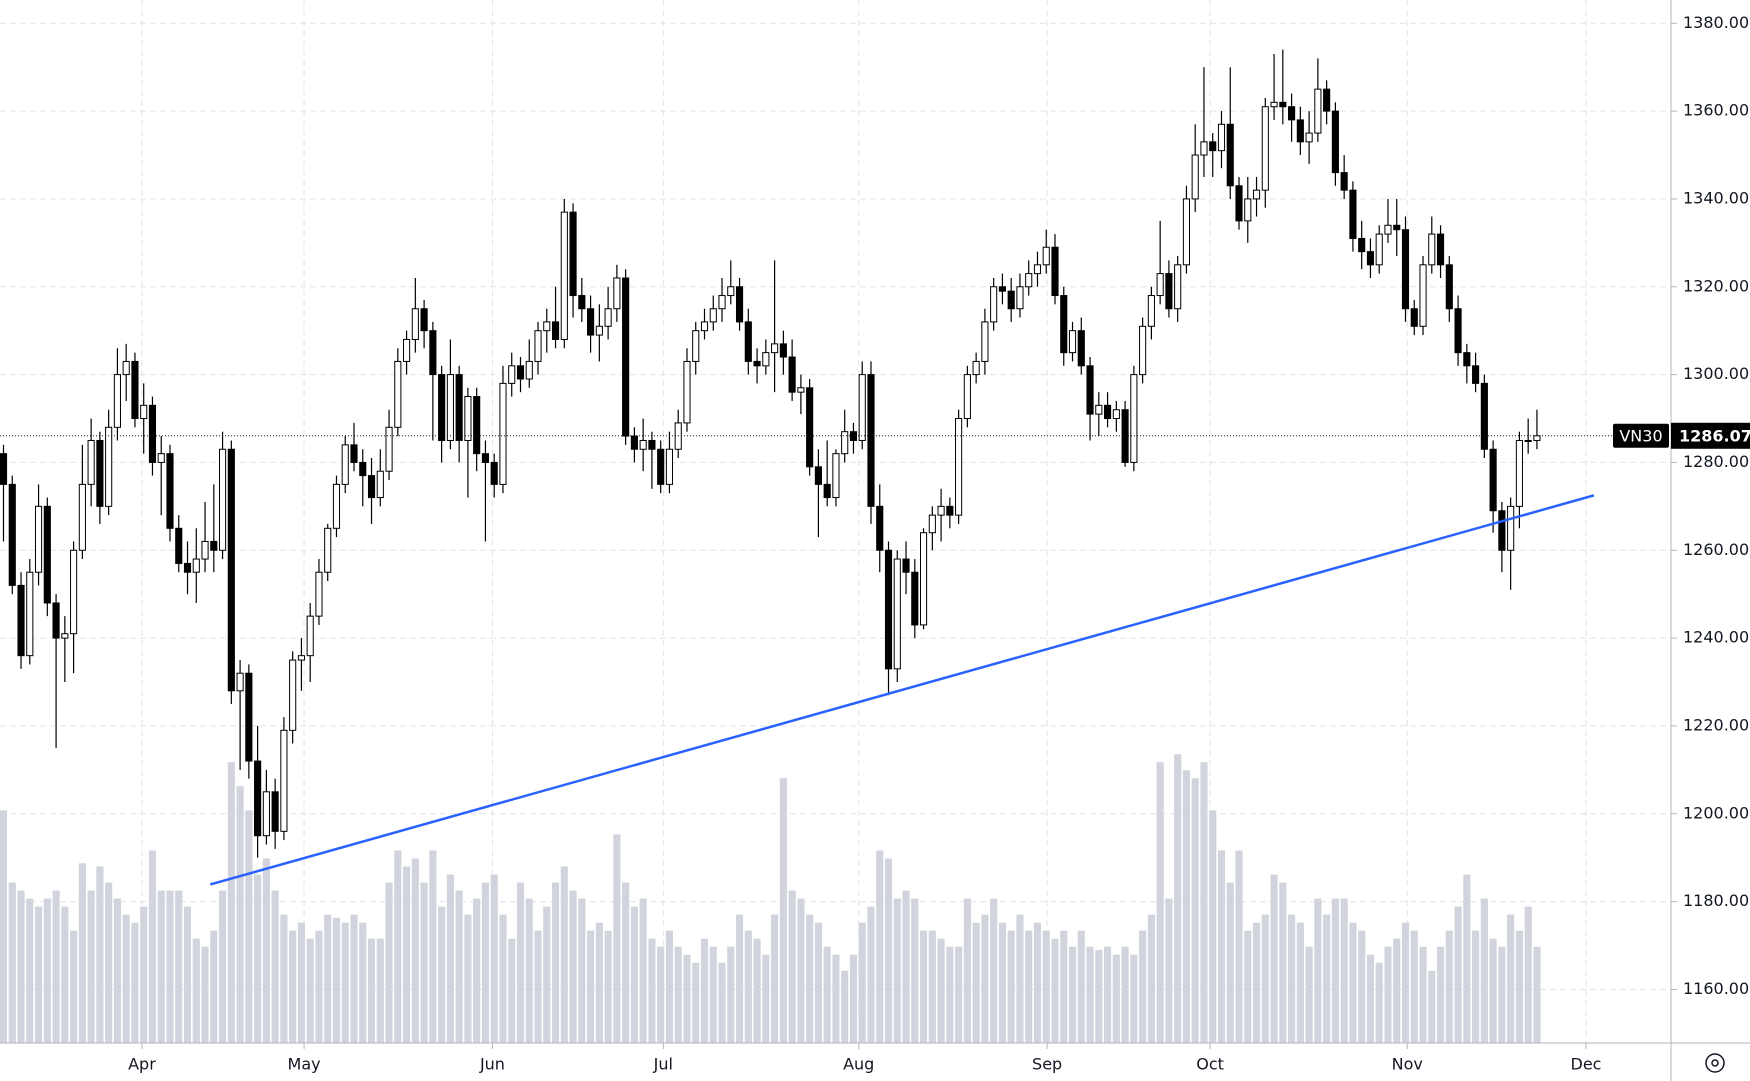 This screenshot has width=1750, height=1081. What do you see at coordinates (1716, 285) in the screenshot?
I see `y-tick-label: 1320.00` at bounding box center [1716, 285].